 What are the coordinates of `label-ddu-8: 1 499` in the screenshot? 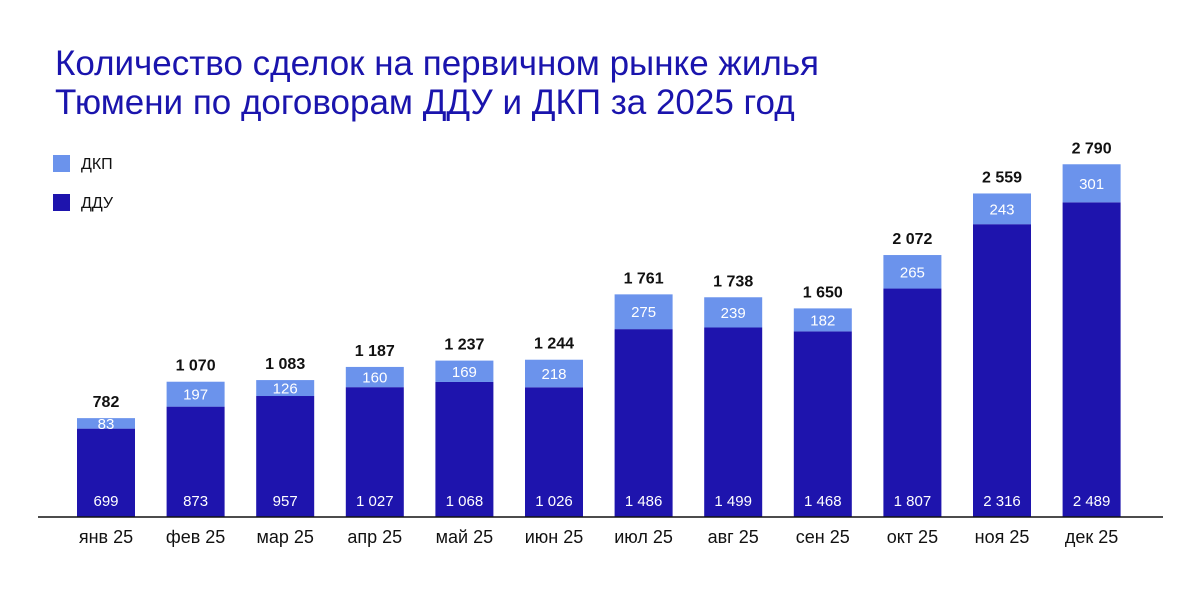 It's located at (733, 501).